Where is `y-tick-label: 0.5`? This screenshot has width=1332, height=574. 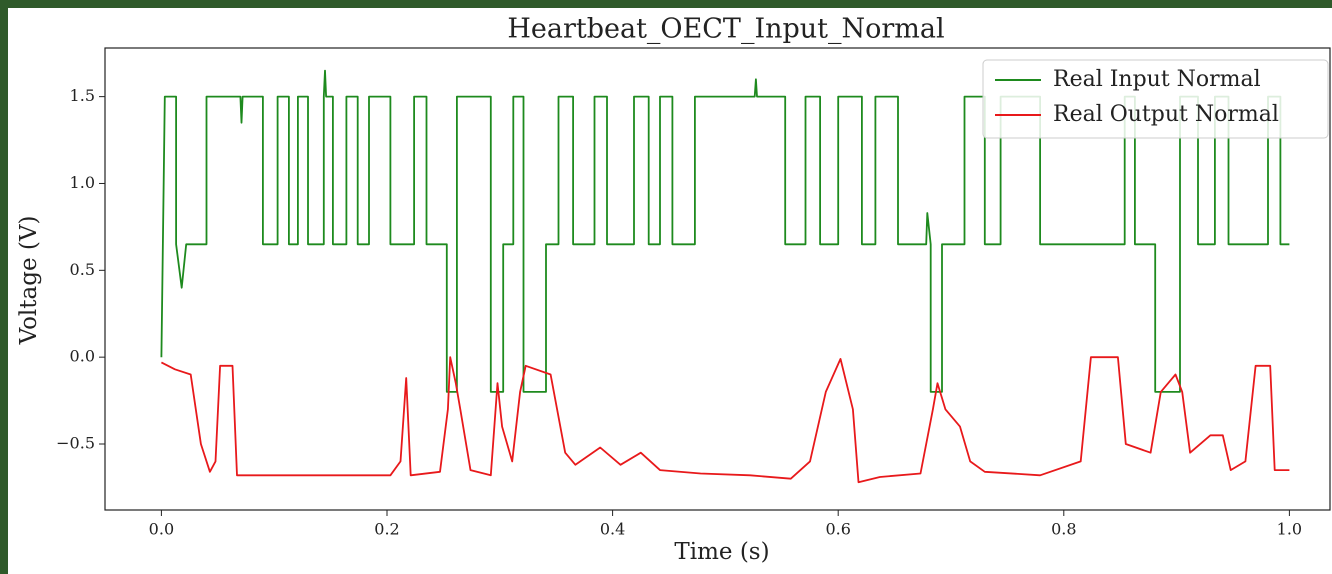
y-tick-label: 0.5 is located at coordinates (82, 269).